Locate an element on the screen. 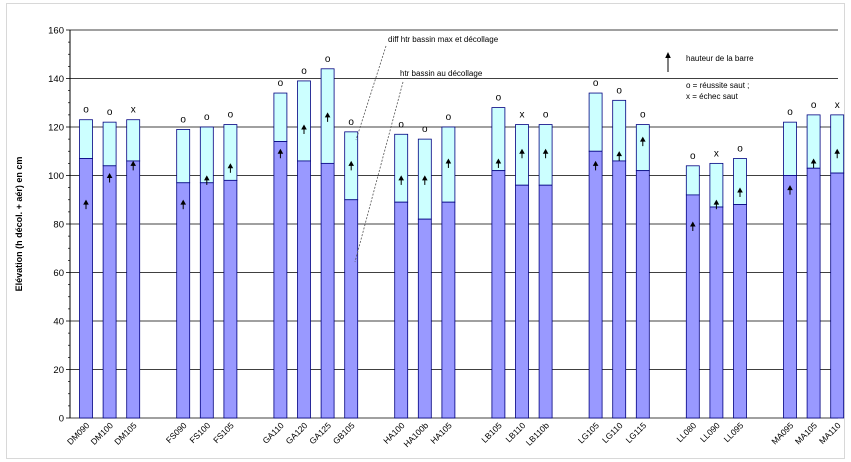 This screenshot has height=462, width=851. x-tick-label: MA110 is located at coordinates (830, 433).